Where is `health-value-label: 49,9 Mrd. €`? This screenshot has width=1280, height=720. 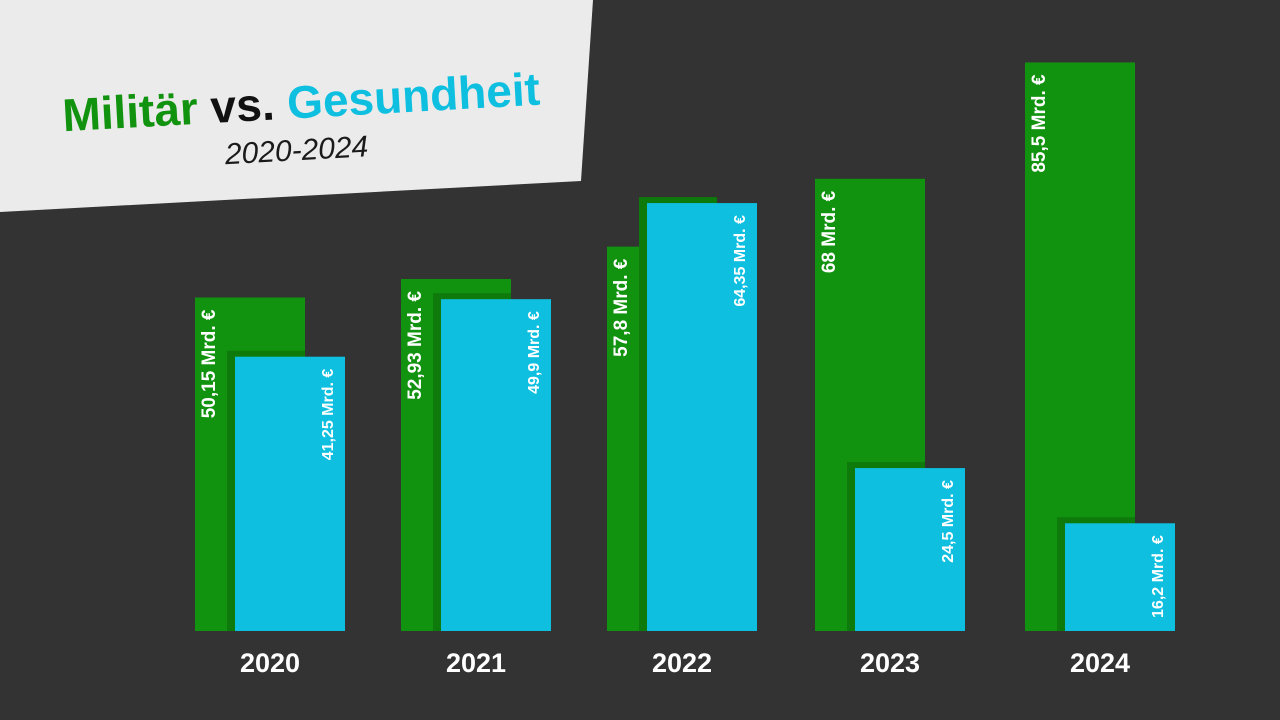 health-value-label: 49,9 Mrd. € is located at coordinates (534, 352).